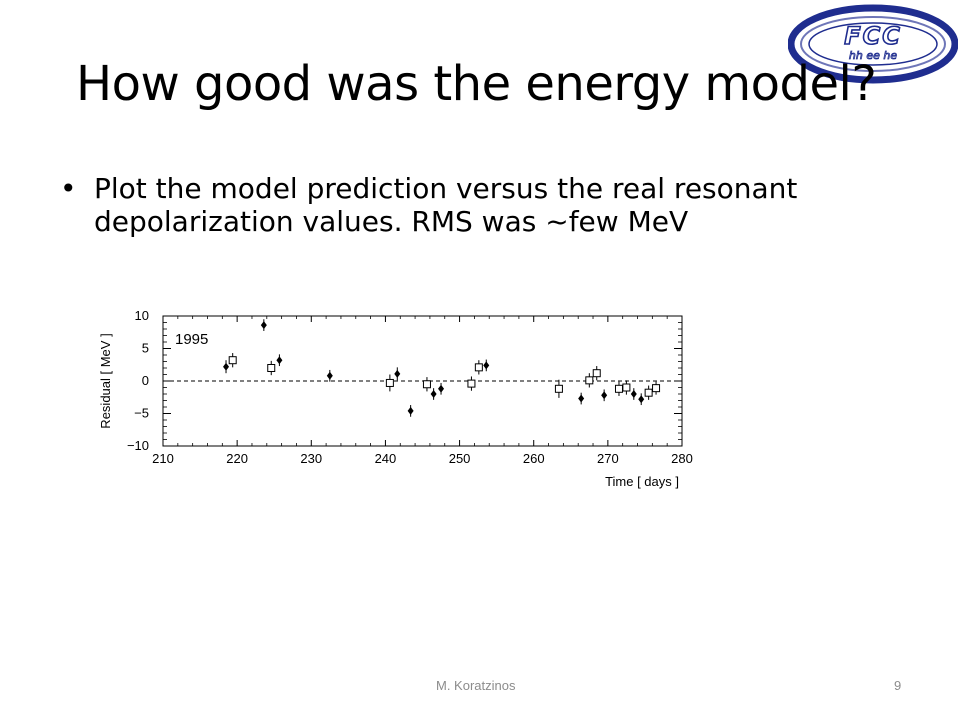 This screenshot has height=720, width=960. Describe the element at coordinates (460, 458) in the screenshot. I see `x-tick-label: 250` at that location.